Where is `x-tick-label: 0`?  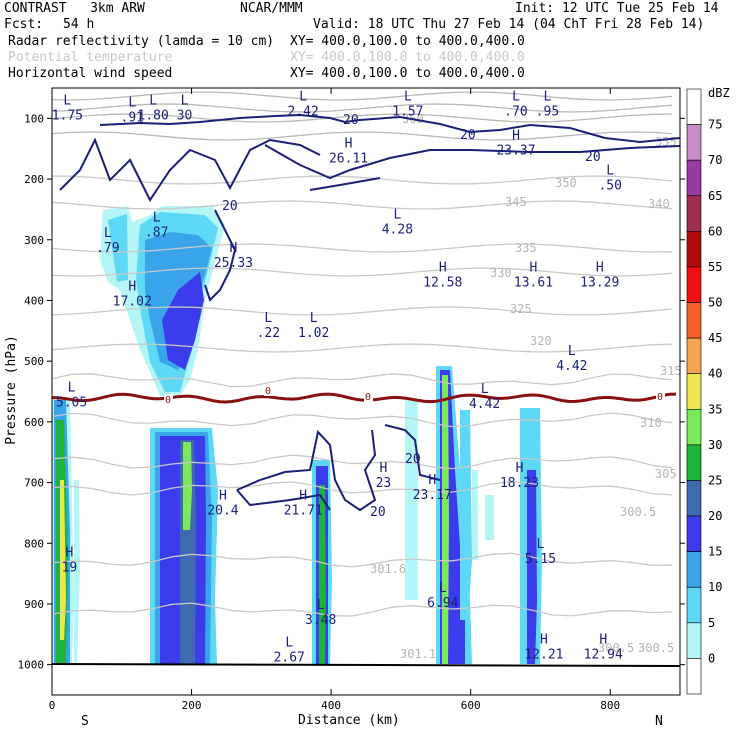 x-tick-label: 0 is located at coordinates (52, 705).